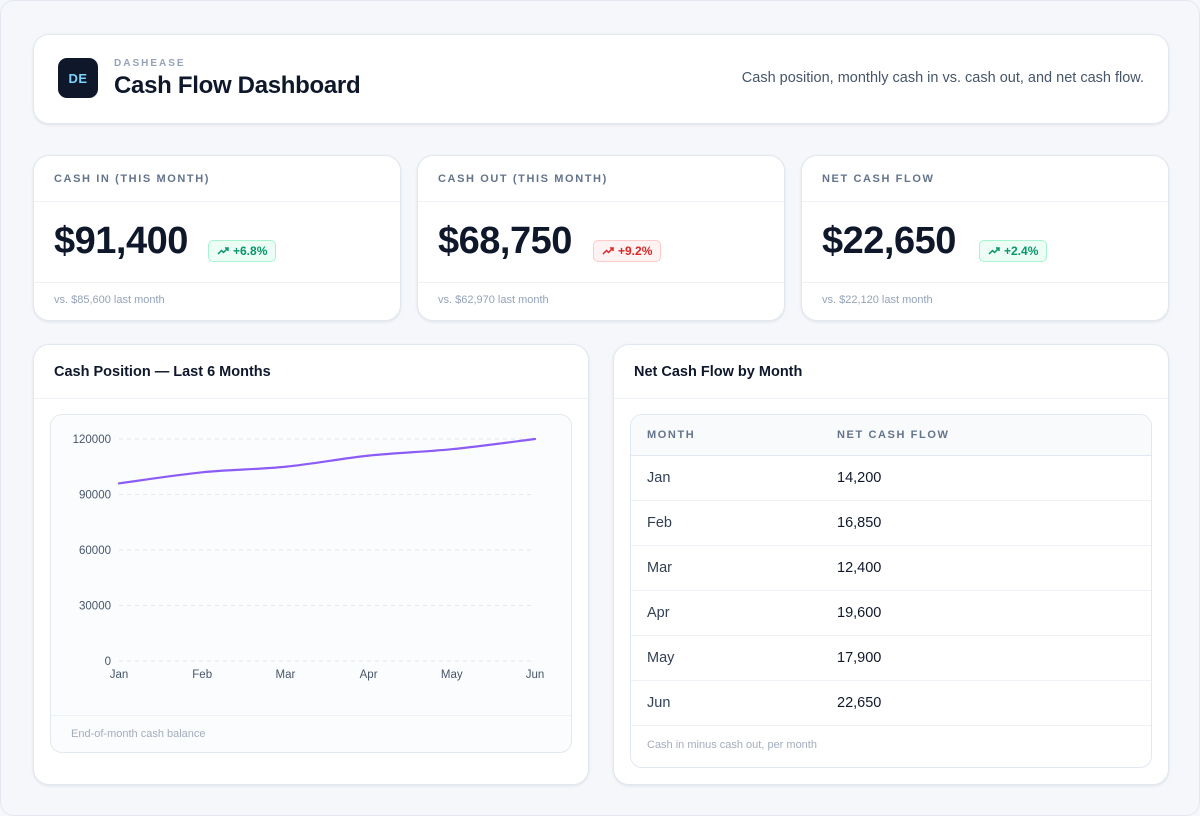 Image resolution: width=1200 pixels, height=816 pixels. Describe the element at coordinates (452, 675) in the screenshot. I see `x-tick-label: May` at that location.